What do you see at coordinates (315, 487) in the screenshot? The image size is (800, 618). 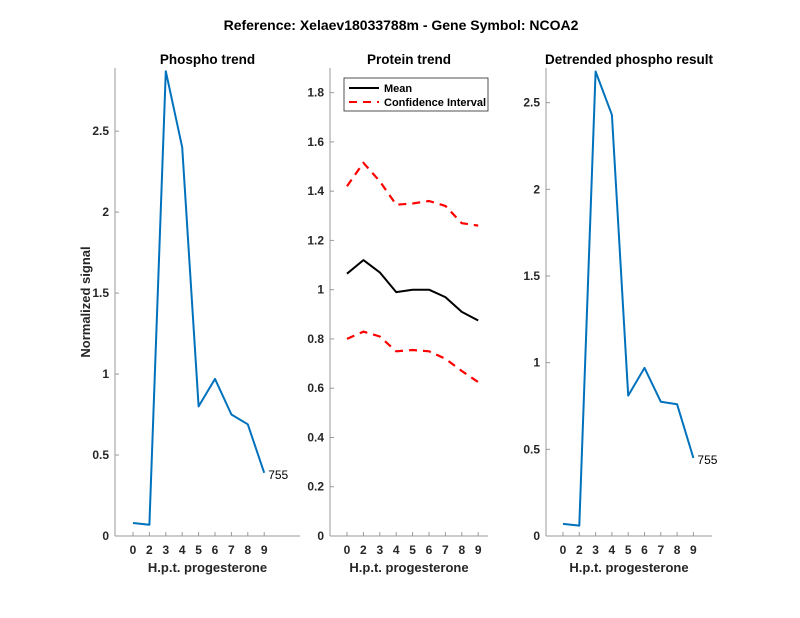 I see `y-tick-label: 0.2` at bounding box center [315, 487].